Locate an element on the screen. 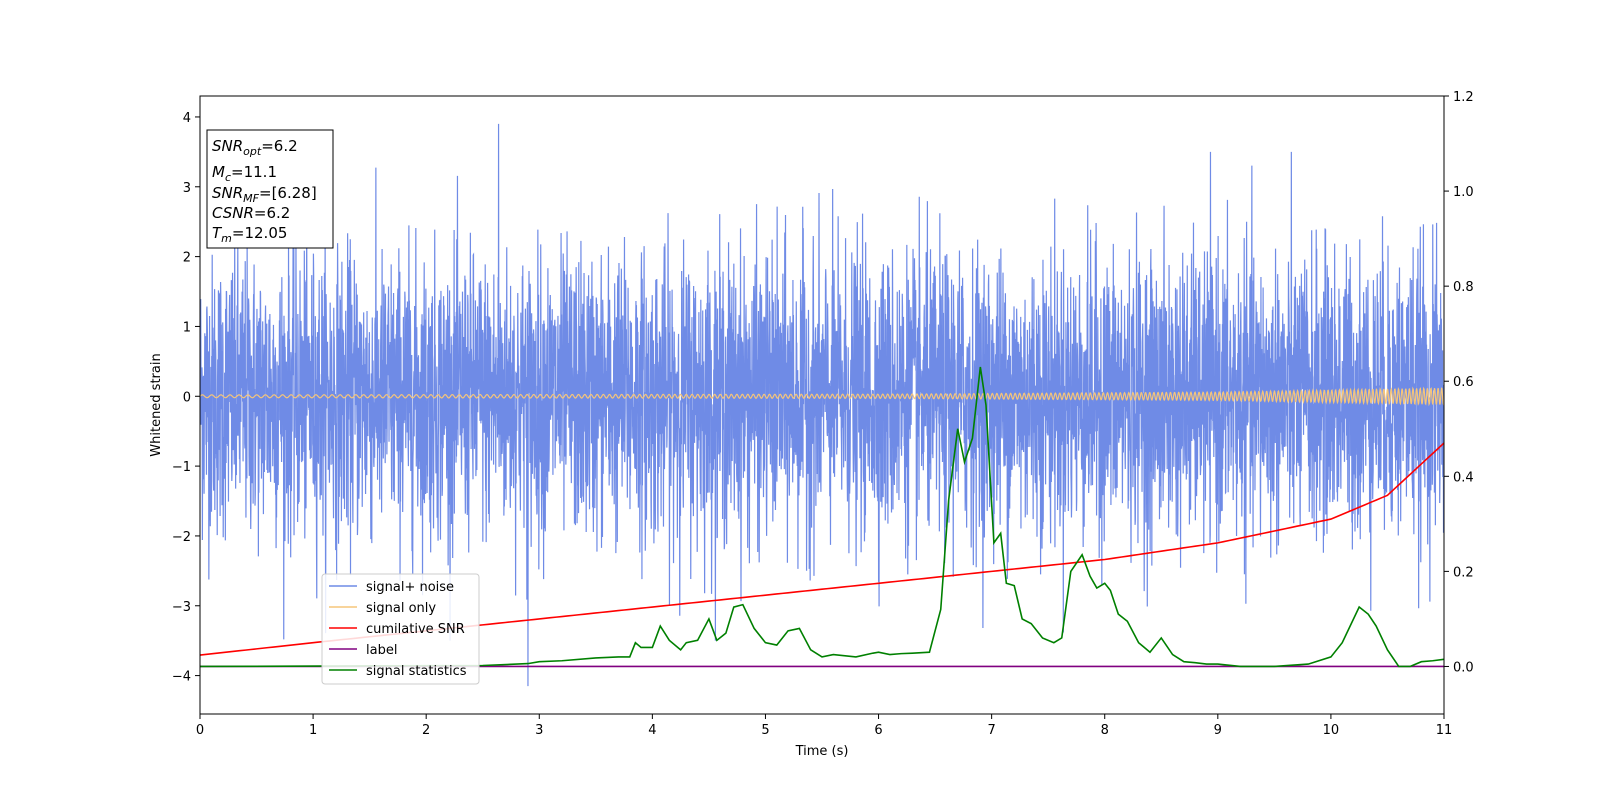  legend-frame is located at coordinates (400, 629).